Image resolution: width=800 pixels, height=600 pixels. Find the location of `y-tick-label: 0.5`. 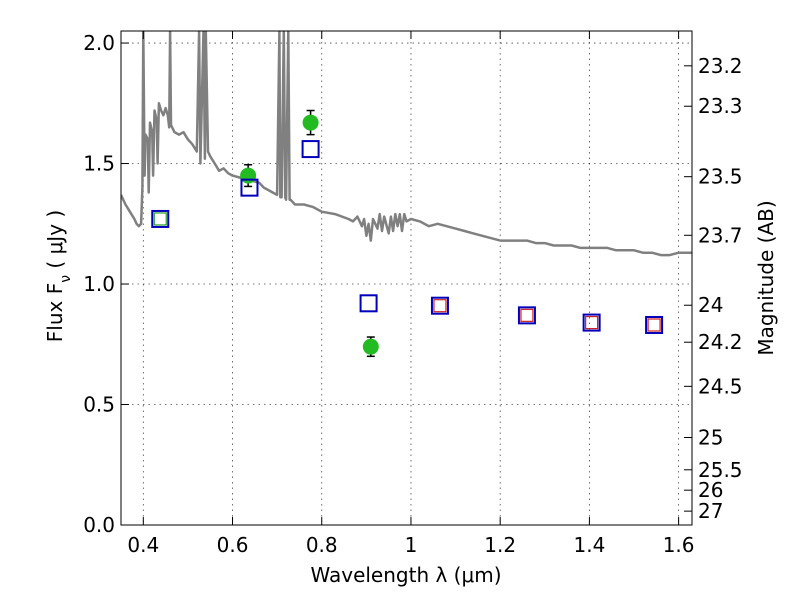

y-tick-label: 0.5 is located at coordinates (99, 405).